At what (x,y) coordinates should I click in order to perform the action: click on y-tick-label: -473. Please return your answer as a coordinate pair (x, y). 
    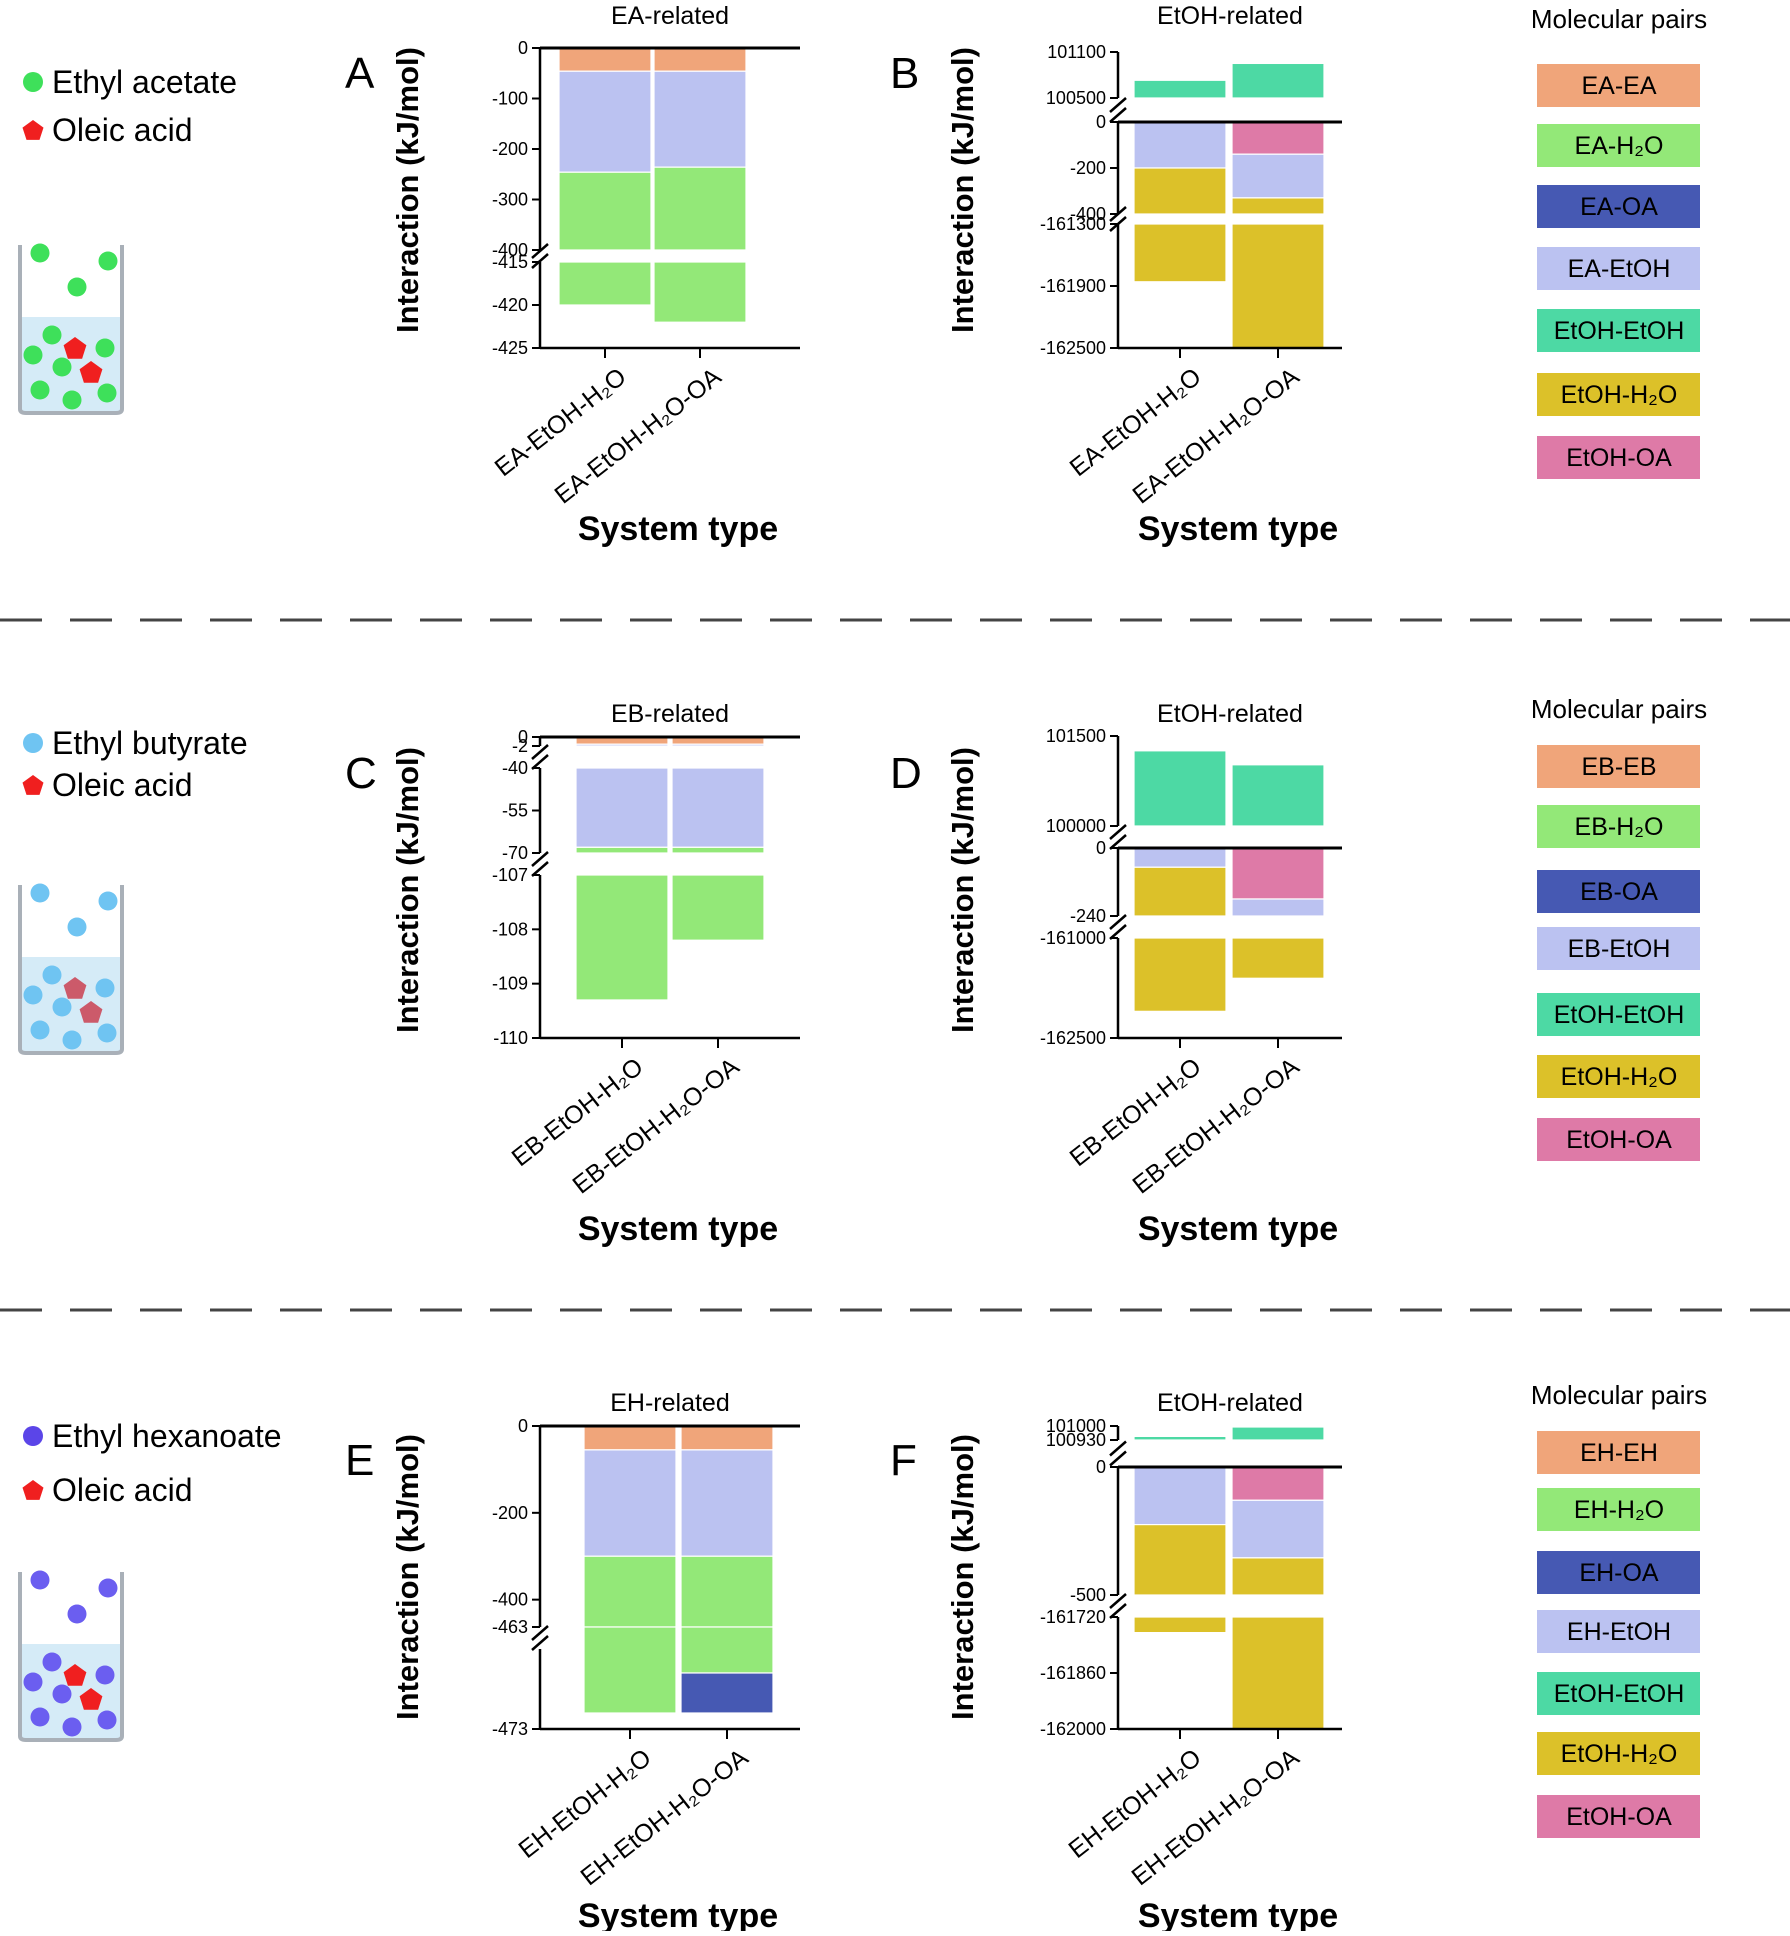
    Looking at the image, I should click on (510, 1729).